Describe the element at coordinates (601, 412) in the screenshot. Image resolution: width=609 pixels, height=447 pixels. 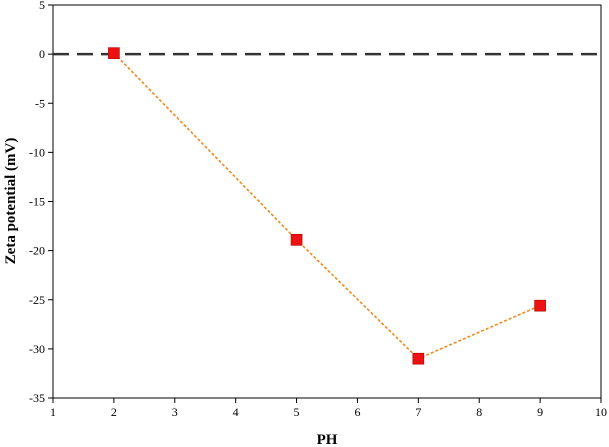
I see `x-tick-label: 10` at that location.